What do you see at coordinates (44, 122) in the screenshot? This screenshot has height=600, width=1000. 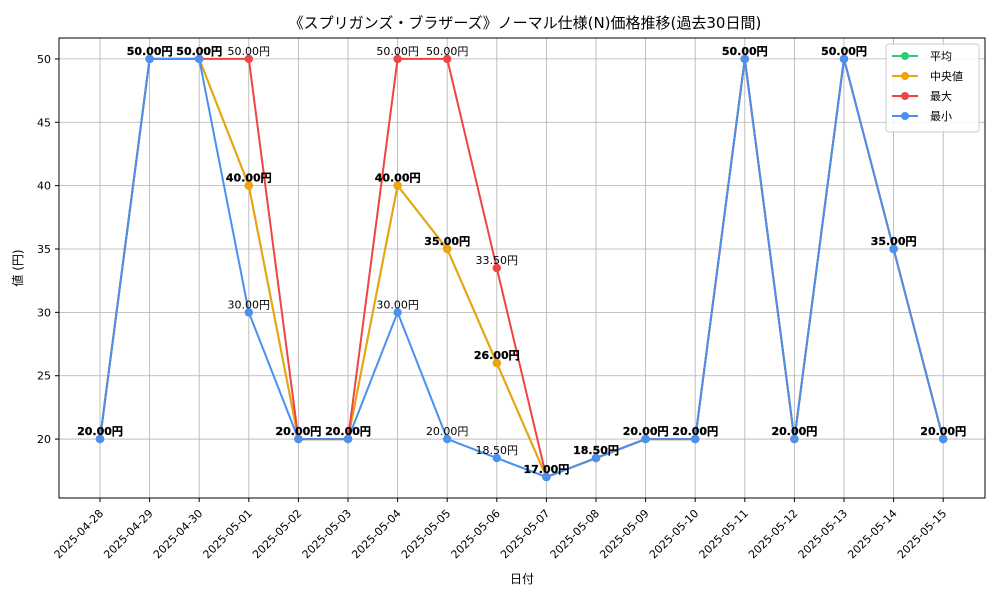 I see `y-tick-label: 45` at bounding box center [44, 122].